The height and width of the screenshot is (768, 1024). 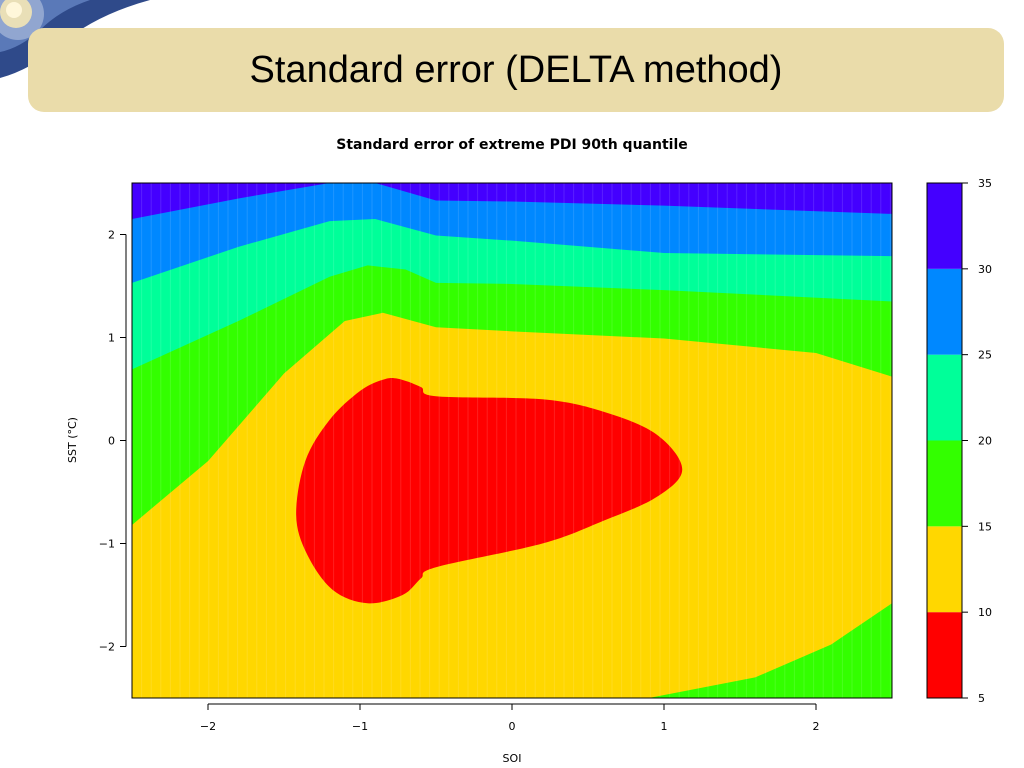 What do you see at coordinates (816, 726) in the screenshot?
I see `x-tick-label: 2` at bounding box center [816, 726].